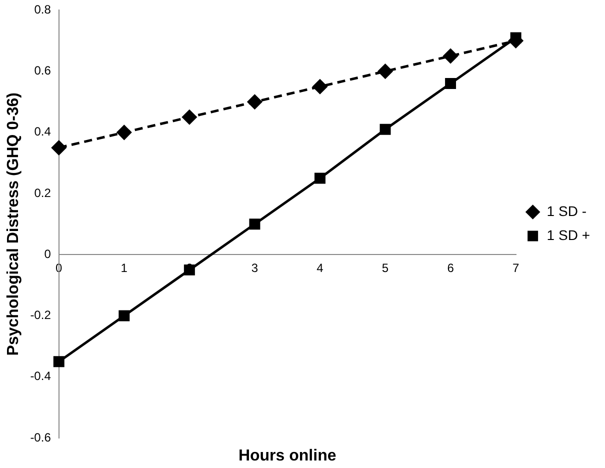 This screenshot has height=468, width=605. I want to click on y-tick-label: 0.2, so click(43, 193).